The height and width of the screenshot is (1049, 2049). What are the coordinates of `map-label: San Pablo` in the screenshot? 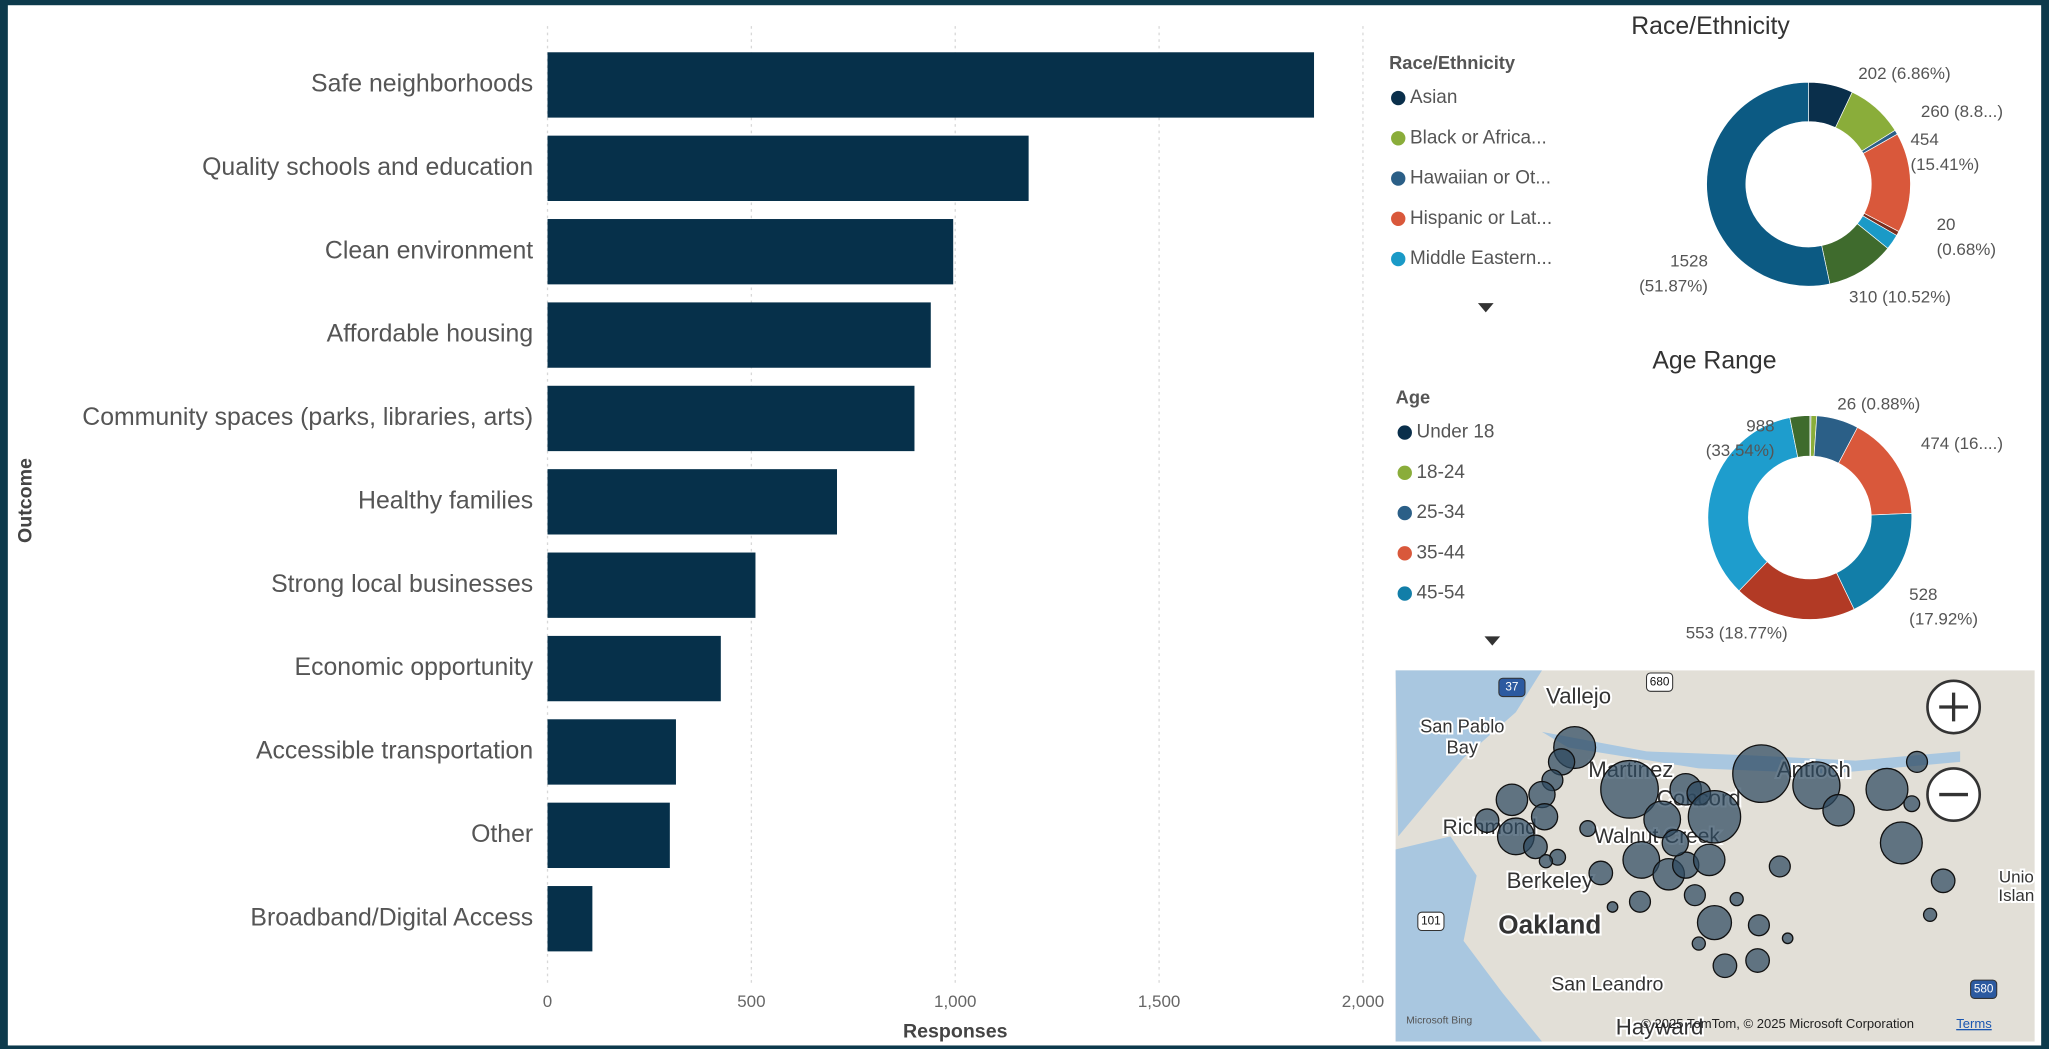 It's located at (1462, 726).